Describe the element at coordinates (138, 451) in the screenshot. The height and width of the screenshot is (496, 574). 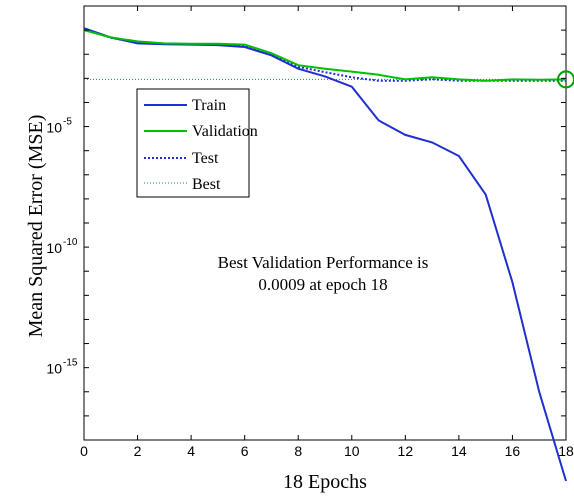
I see `x-tick-label: 2` at that location.